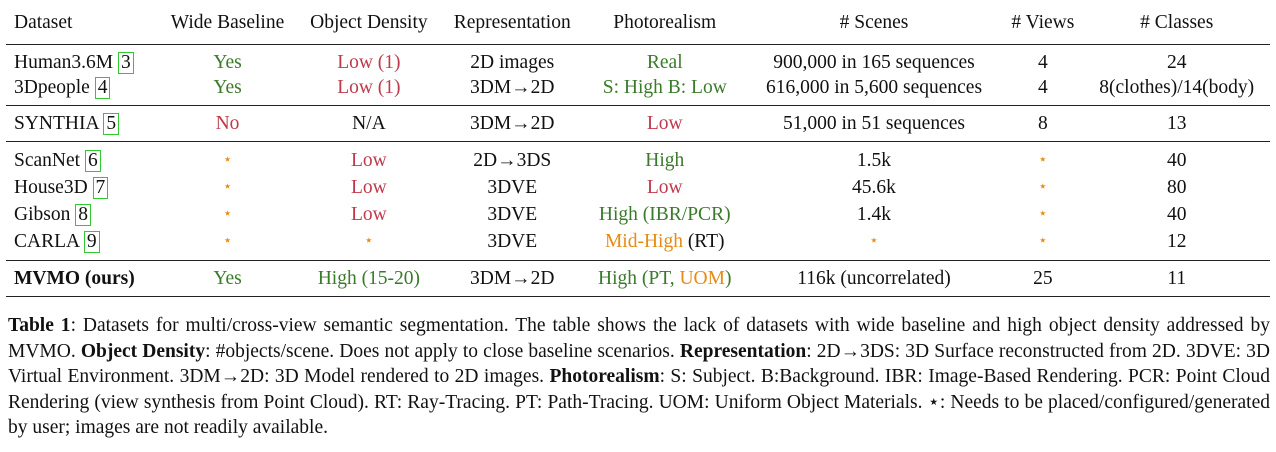  I want to click on classes-cell: 8(clothes)/14(body), so click(1176, 90).